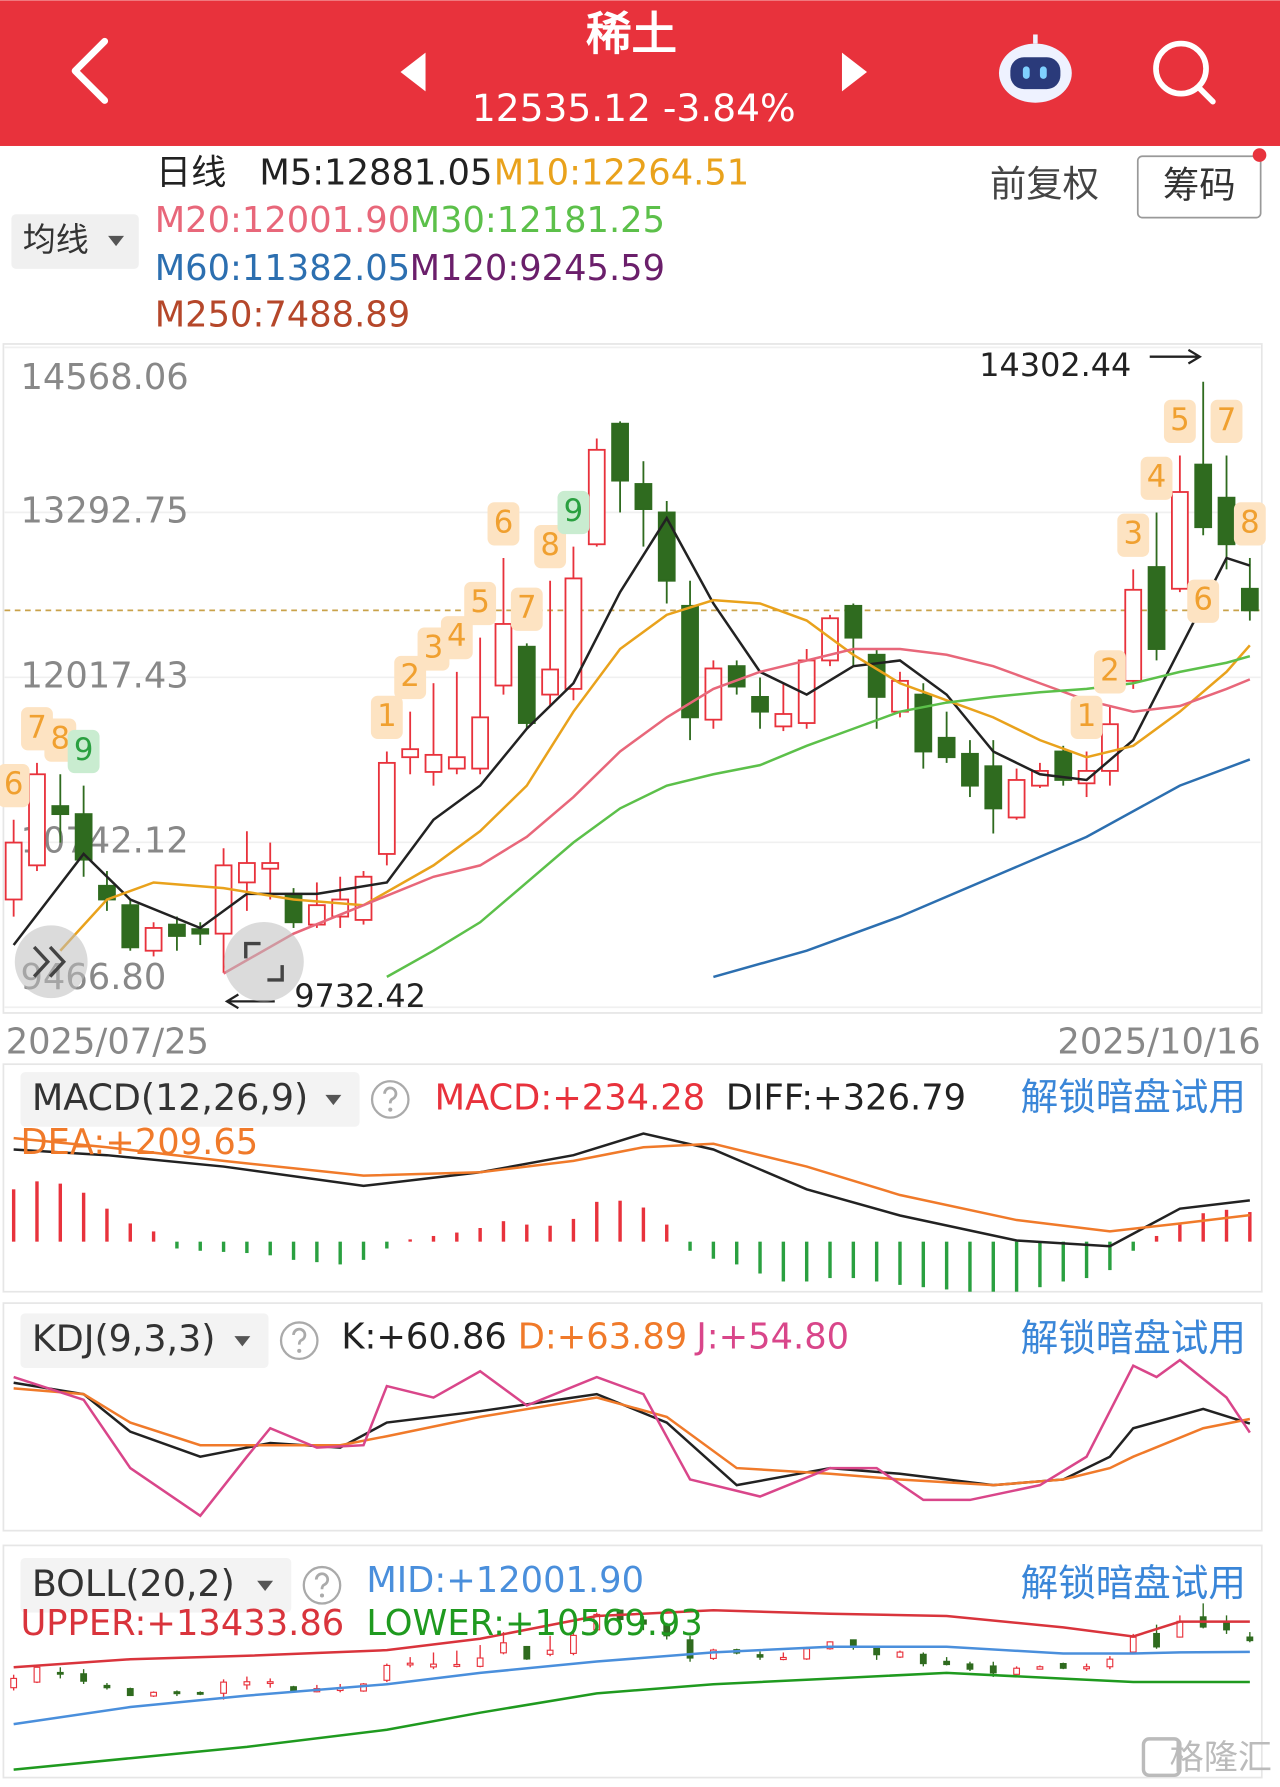 The height and width of the screenshot is (1787, 1280). I want to click on ma-button: 均线, so click(75, 241).